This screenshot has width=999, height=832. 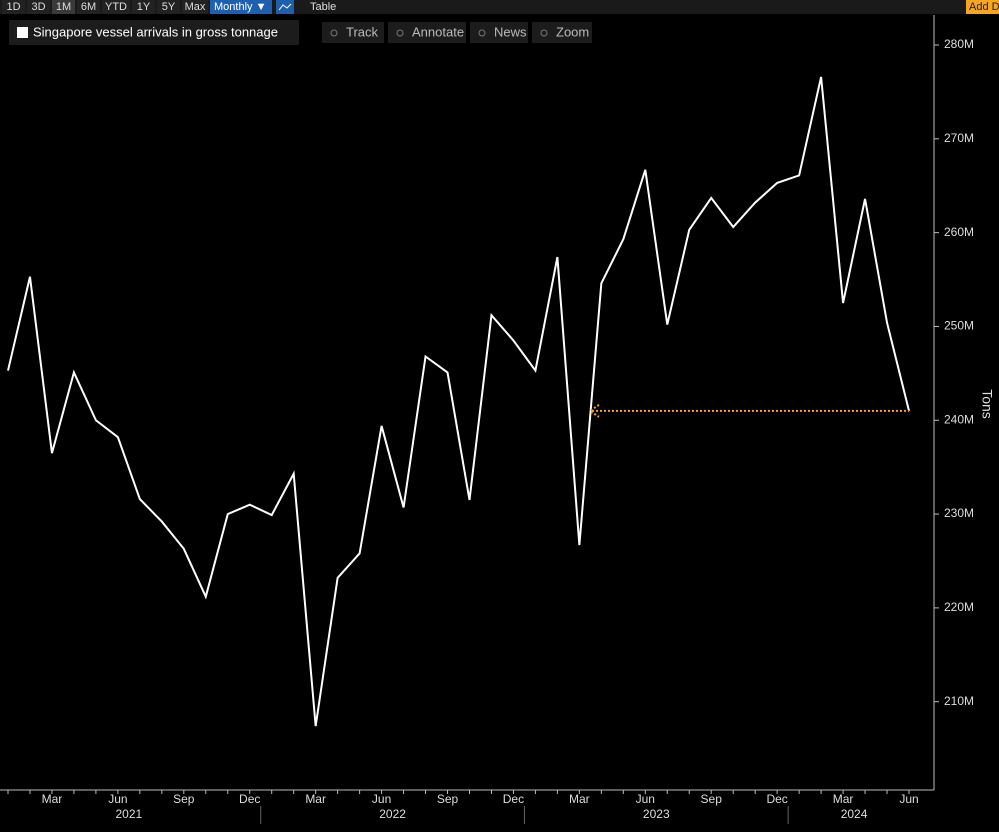 What do you see at coordinates (959, 44) in the screenshot?
I see `y-tick-label: 280M` at bounding box center [959, 44].